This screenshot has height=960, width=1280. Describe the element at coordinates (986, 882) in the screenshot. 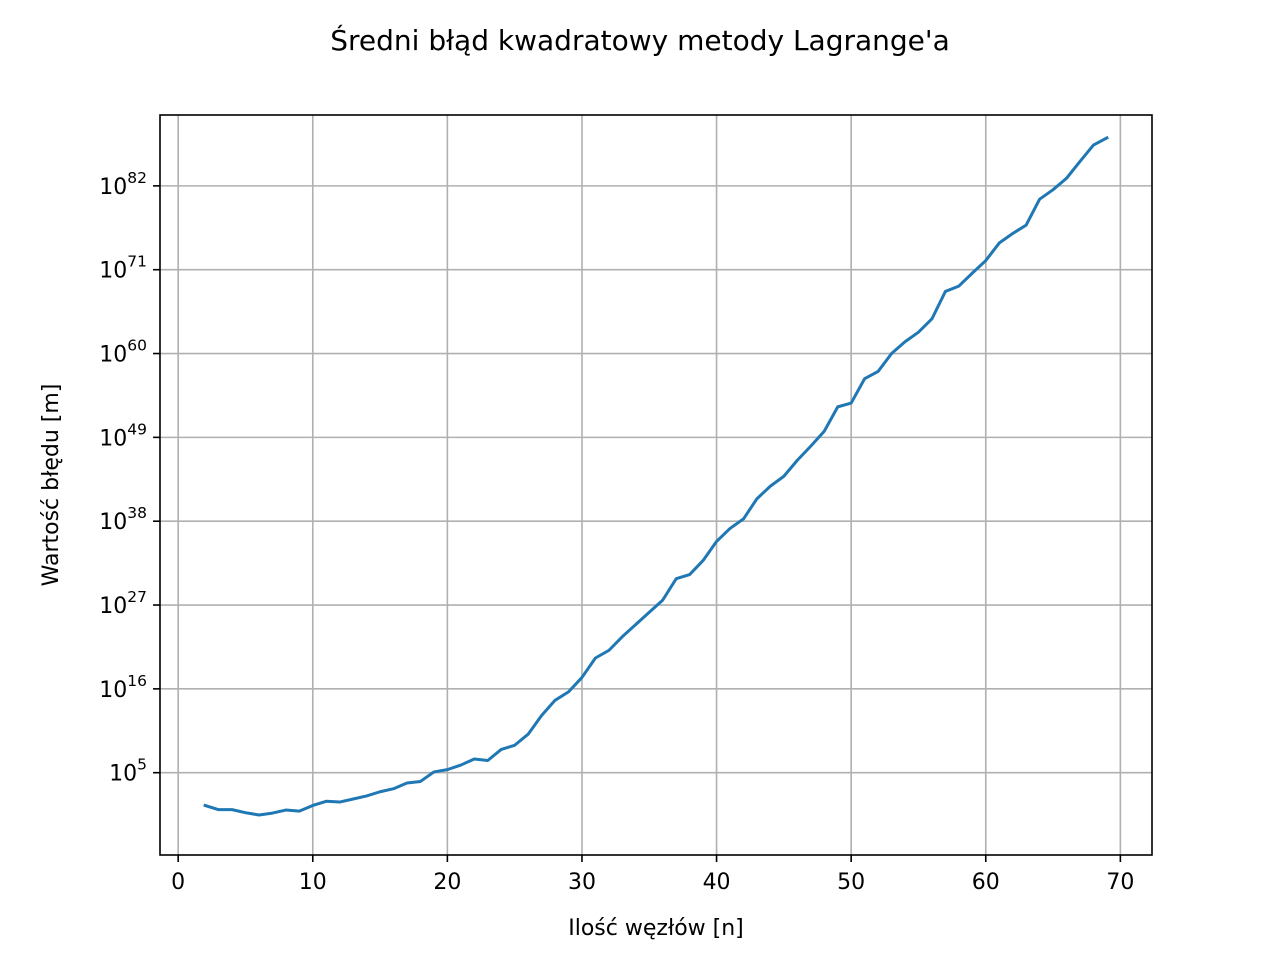

I see `x-tick-label: 60` at that location.